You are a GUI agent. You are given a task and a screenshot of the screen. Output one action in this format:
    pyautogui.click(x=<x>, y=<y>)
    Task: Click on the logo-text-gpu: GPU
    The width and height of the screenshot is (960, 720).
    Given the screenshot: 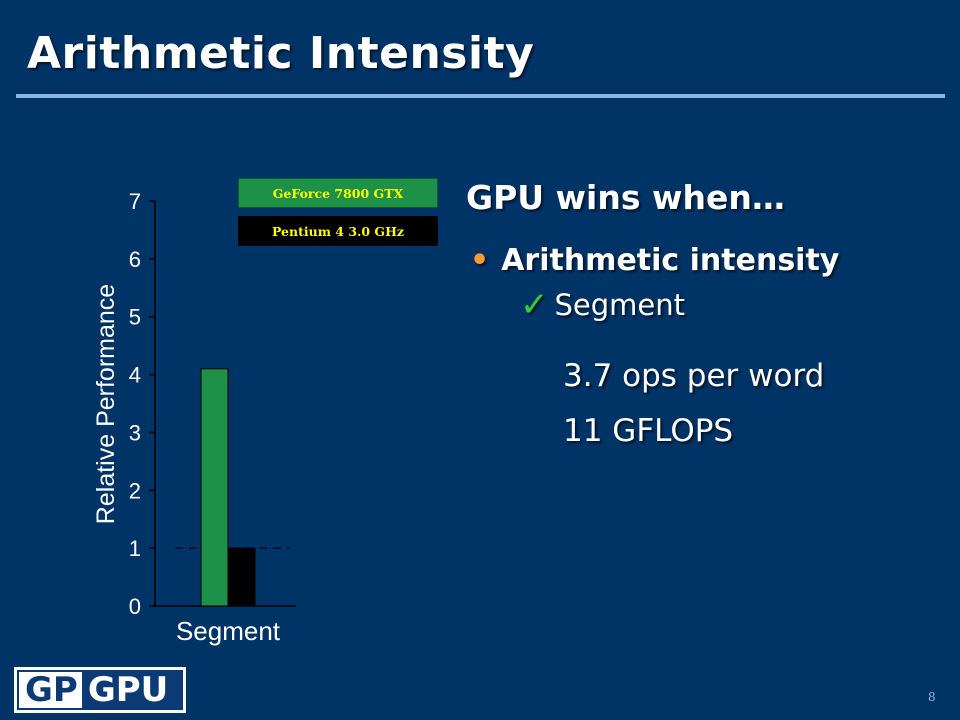 What is the action you would take?
    pyautogui.click(x=131, y=690)
    